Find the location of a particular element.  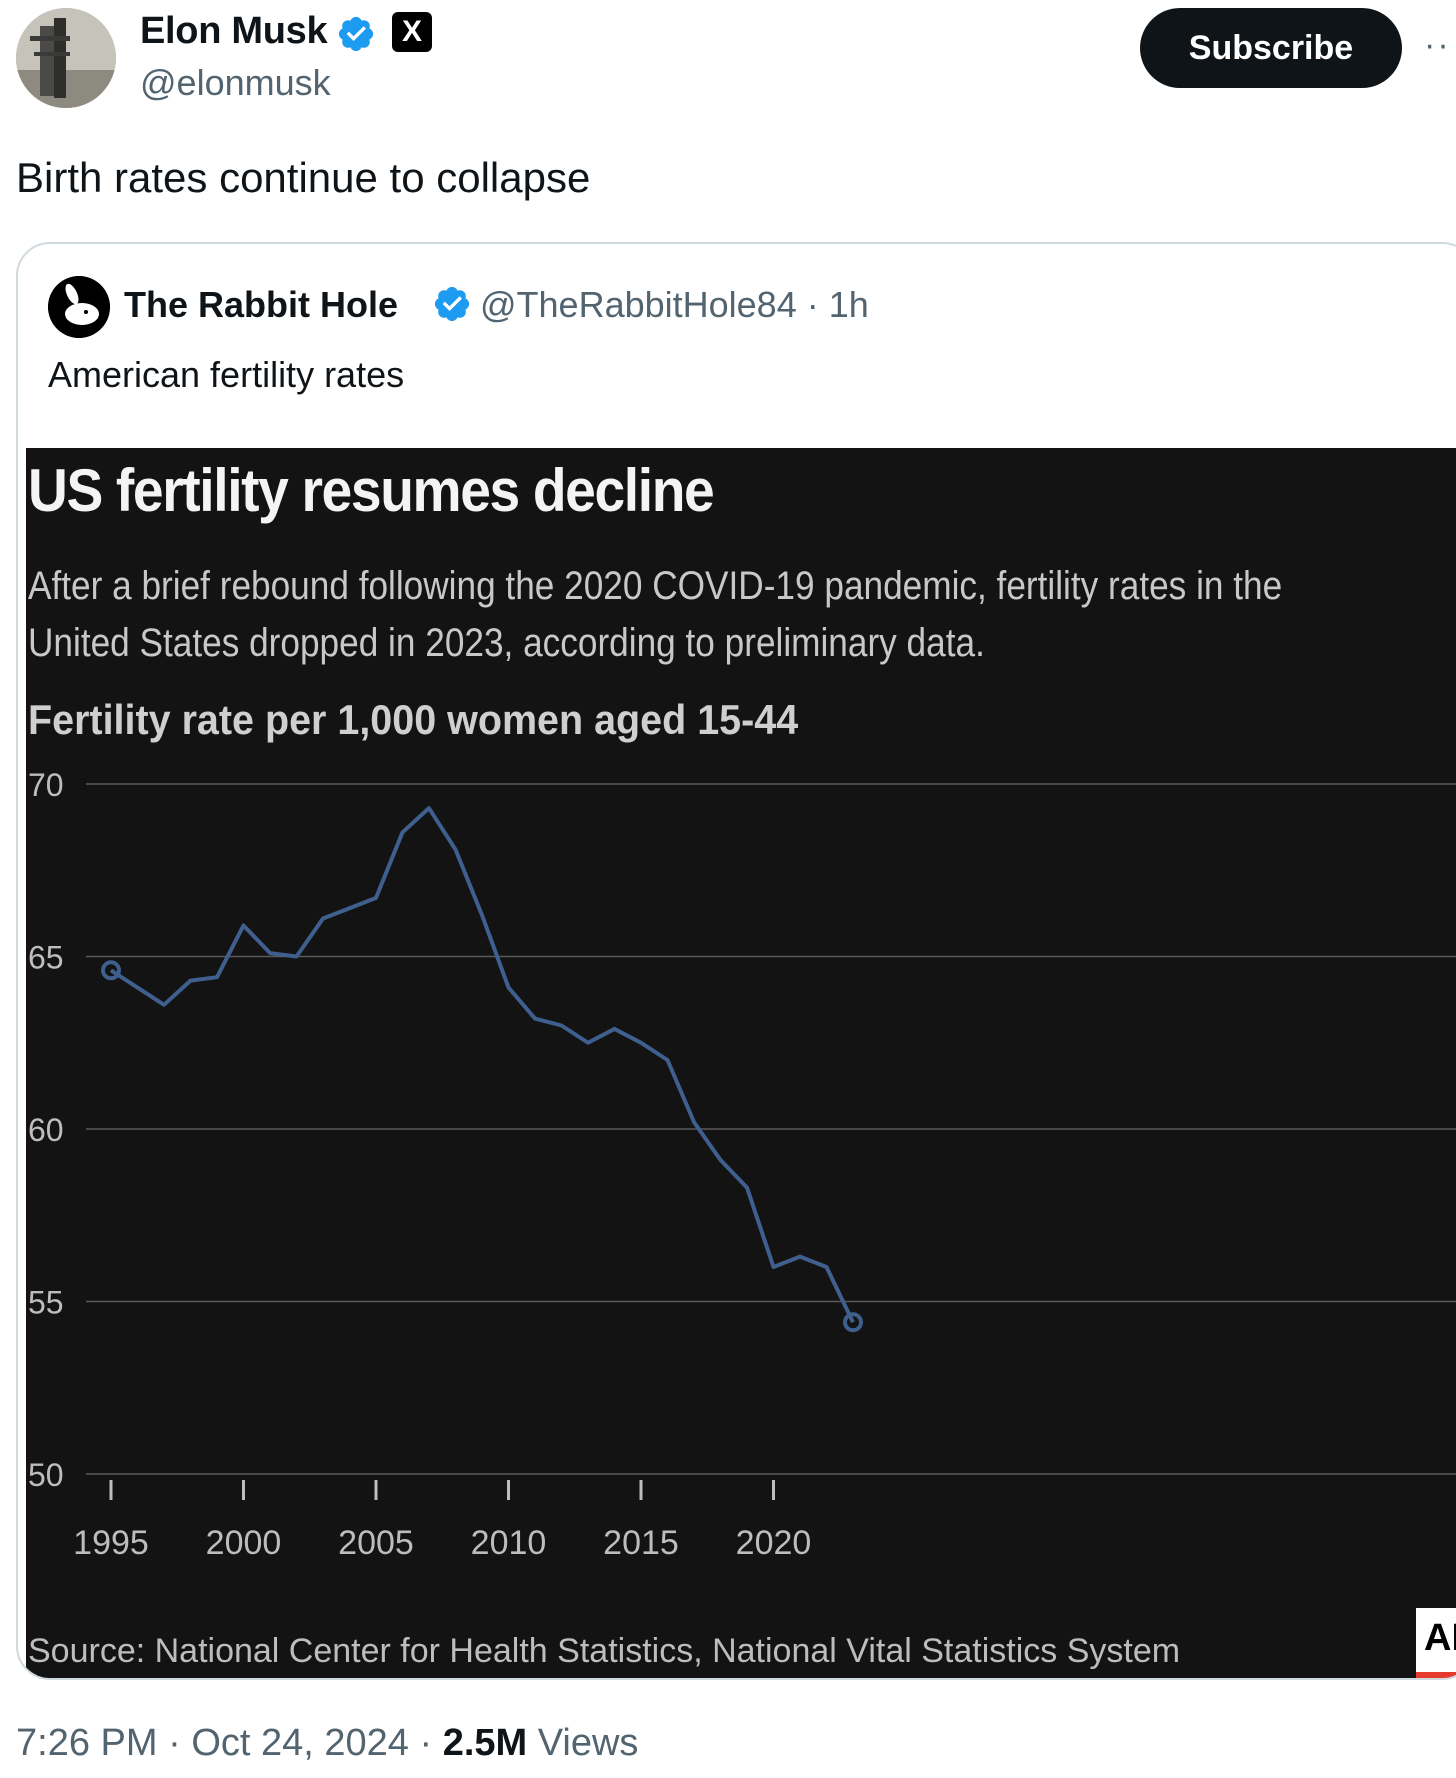

x-tick-label: 2020 is located at coordinates (774, 1543).